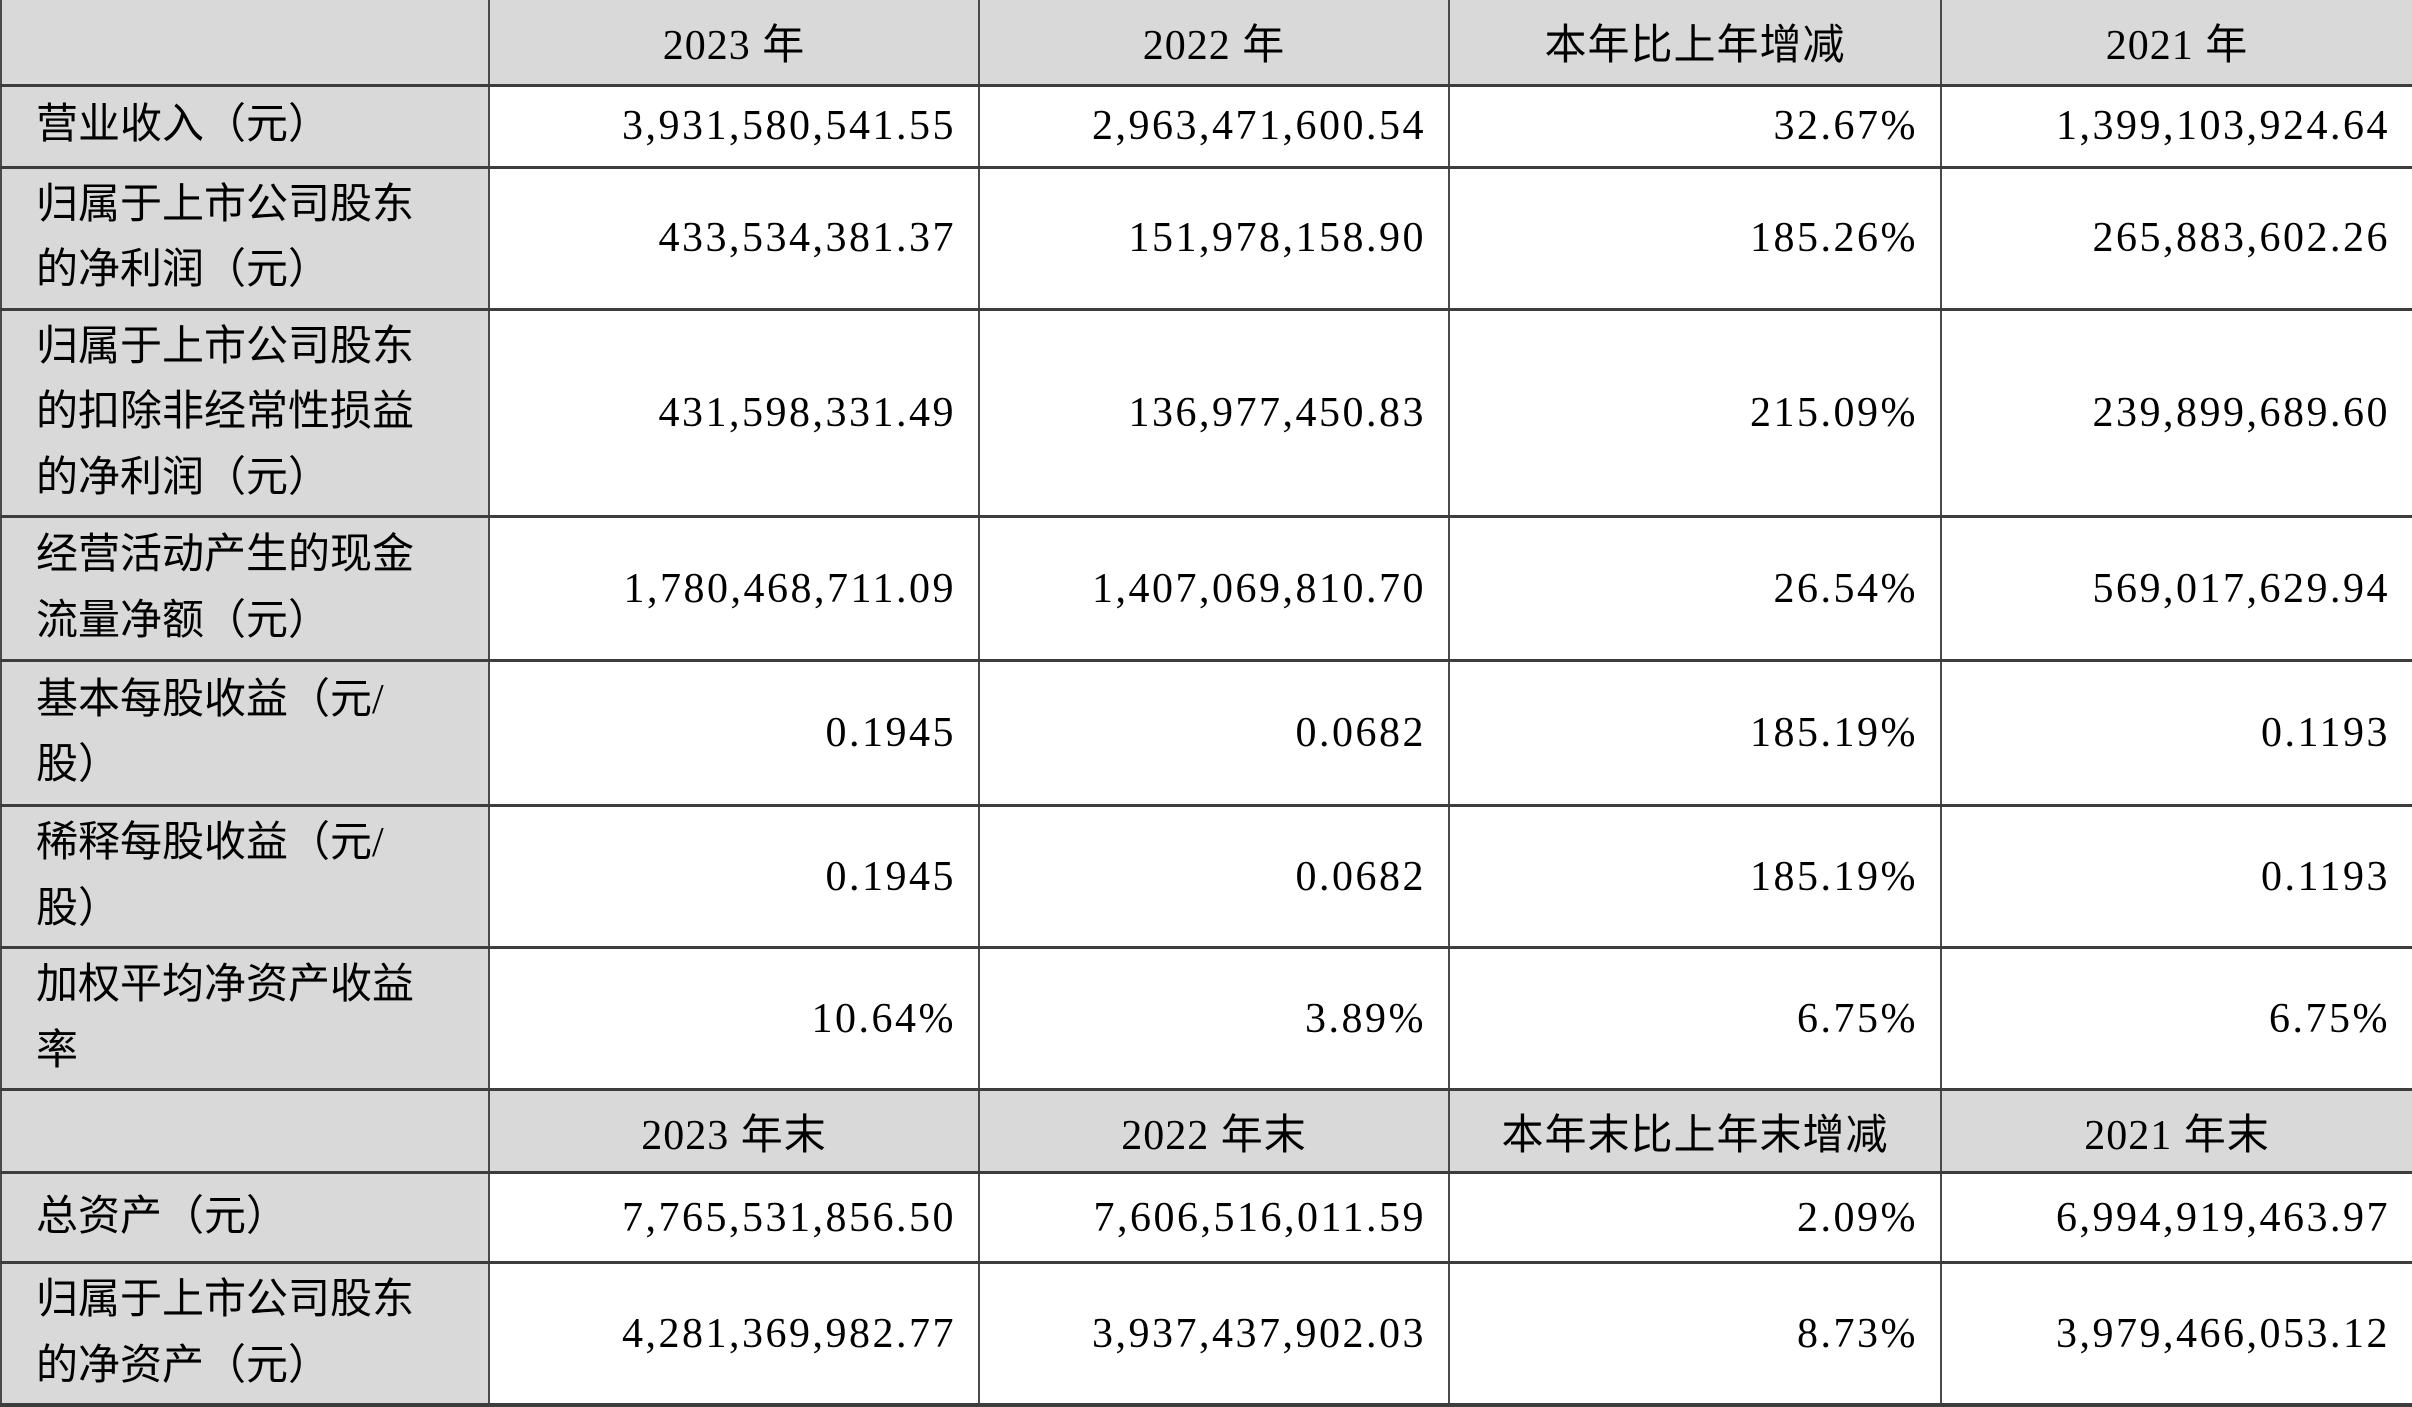 This screenshot has width=2412, height=1407. What do you see at coordinates (1695, 43) in the screenshot?
I see `header-yoy-change: 本年比上年增减` at bounding box center [1695, 43].